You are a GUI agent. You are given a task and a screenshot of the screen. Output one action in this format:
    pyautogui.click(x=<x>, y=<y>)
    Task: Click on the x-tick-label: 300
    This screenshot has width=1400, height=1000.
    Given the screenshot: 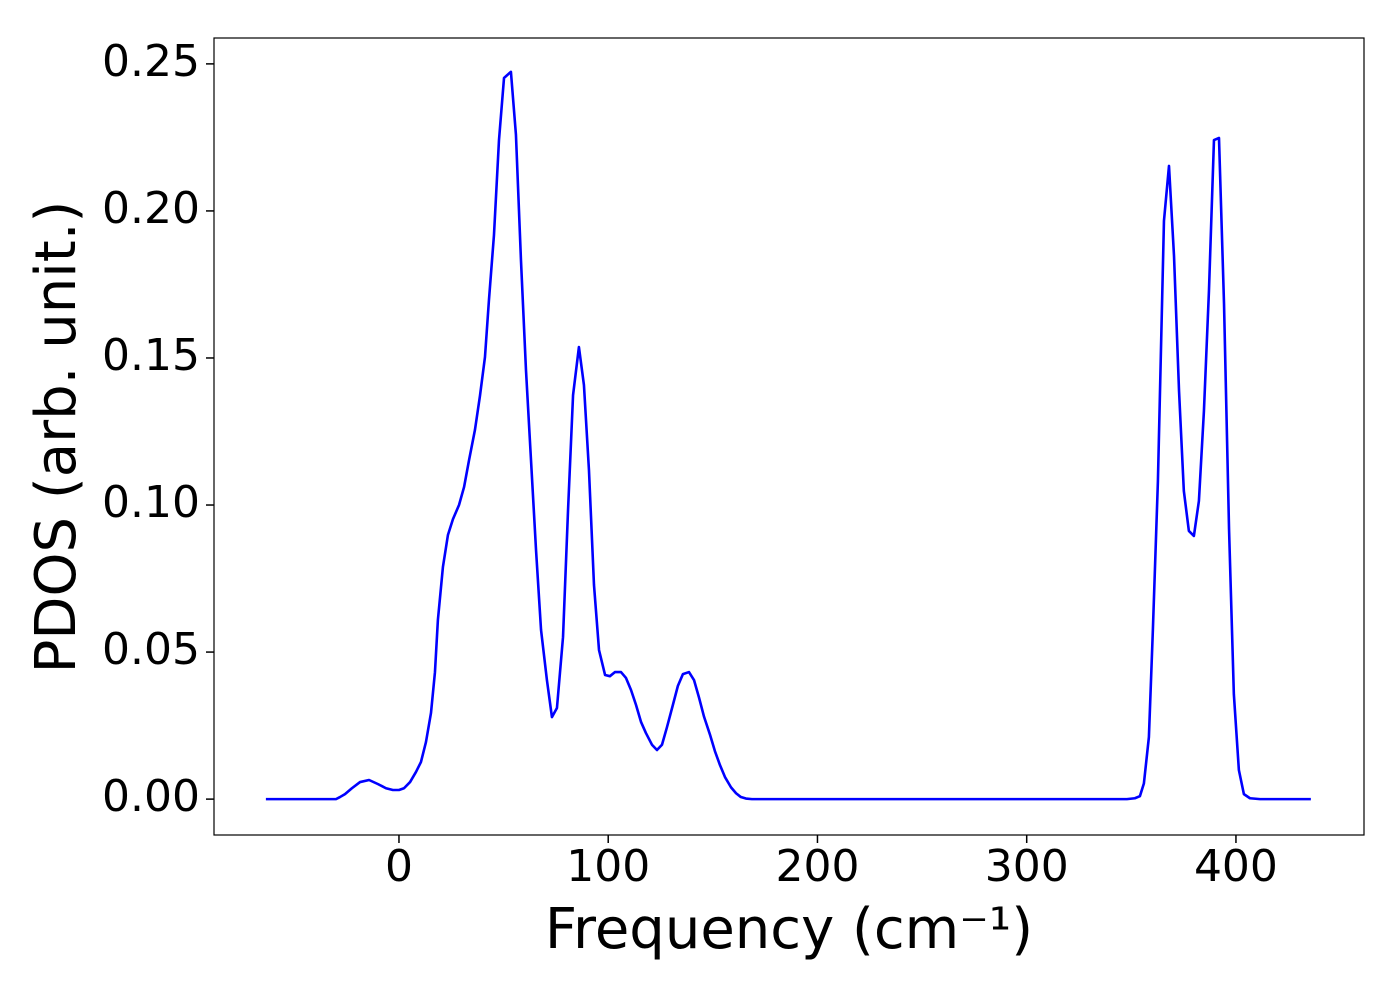 What is the action you would take?
    pyautogui.click(x=1027, y=866)
    